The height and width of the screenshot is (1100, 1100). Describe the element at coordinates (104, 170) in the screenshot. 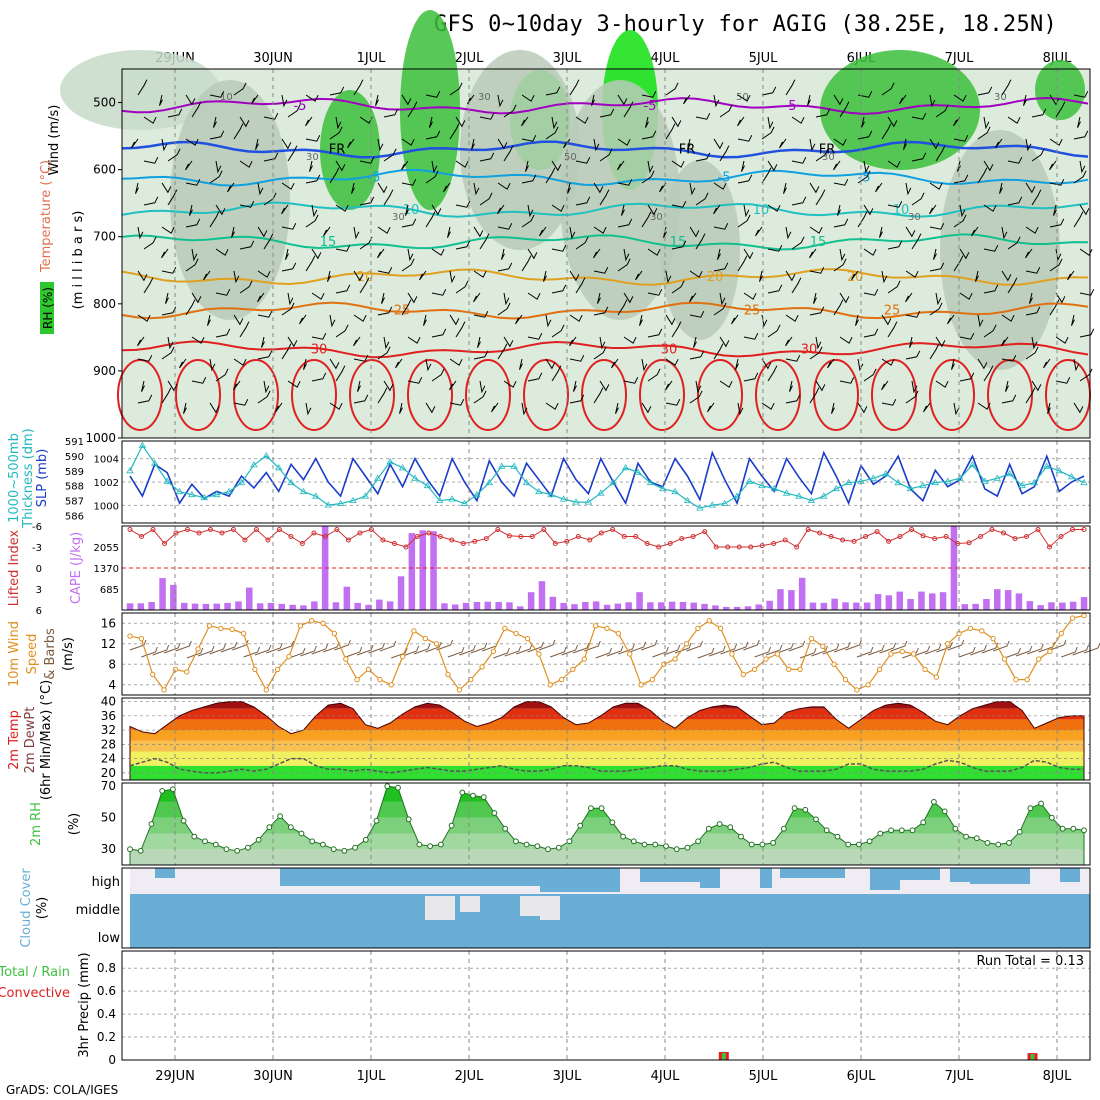

I see `y-tick-label: 600` at that location.